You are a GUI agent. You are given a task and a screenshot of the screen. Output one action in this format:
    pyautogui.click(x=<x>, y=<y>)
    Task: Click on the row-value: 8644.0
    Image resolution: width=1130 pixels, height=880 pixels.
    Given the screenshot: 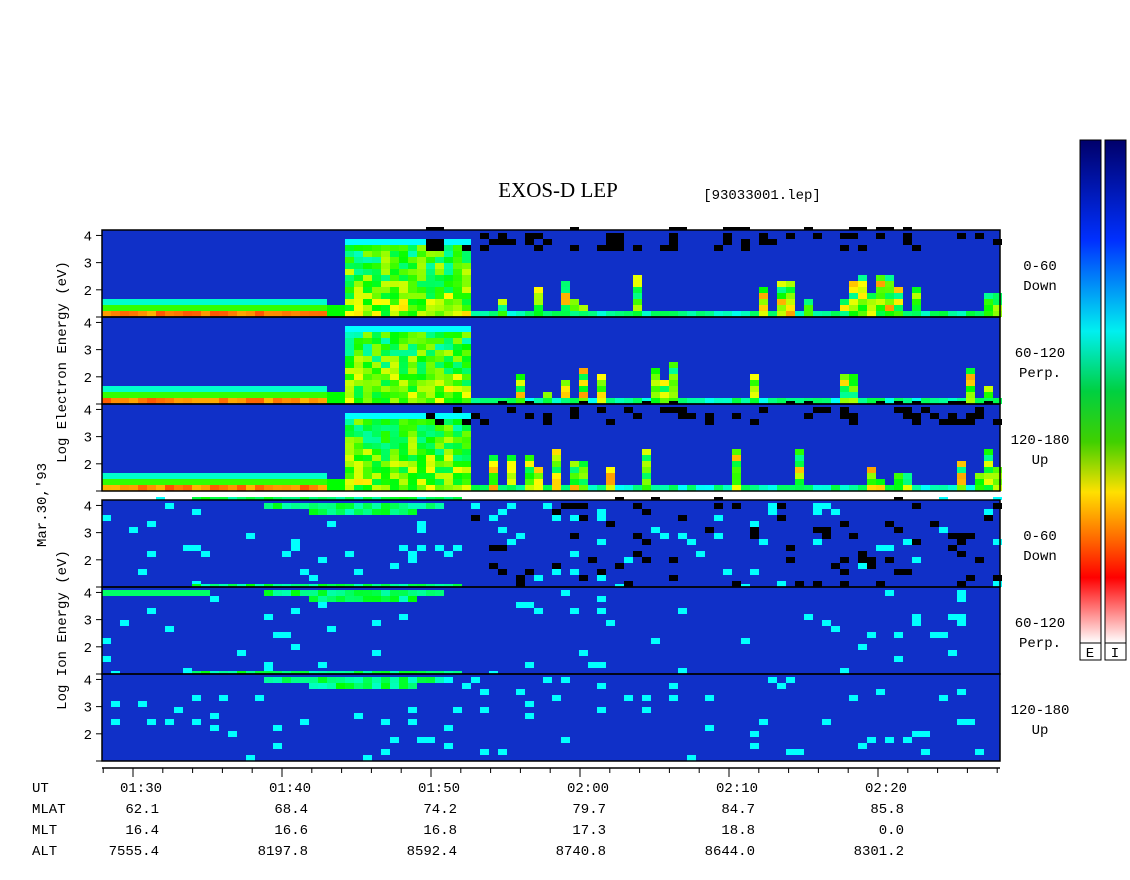 What is the action you would take?
    pyautogui.click(x=730, y=852)
    